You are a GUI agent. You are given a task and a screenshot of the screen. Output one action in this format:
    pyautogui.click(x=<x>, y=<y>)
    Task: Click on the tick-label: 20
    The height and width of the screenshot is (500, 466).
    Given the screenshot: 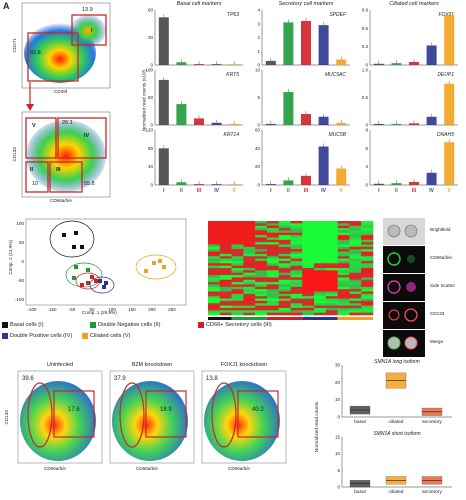 What is the action you would take?
    pyautogui.click(x=258, y=166)
    